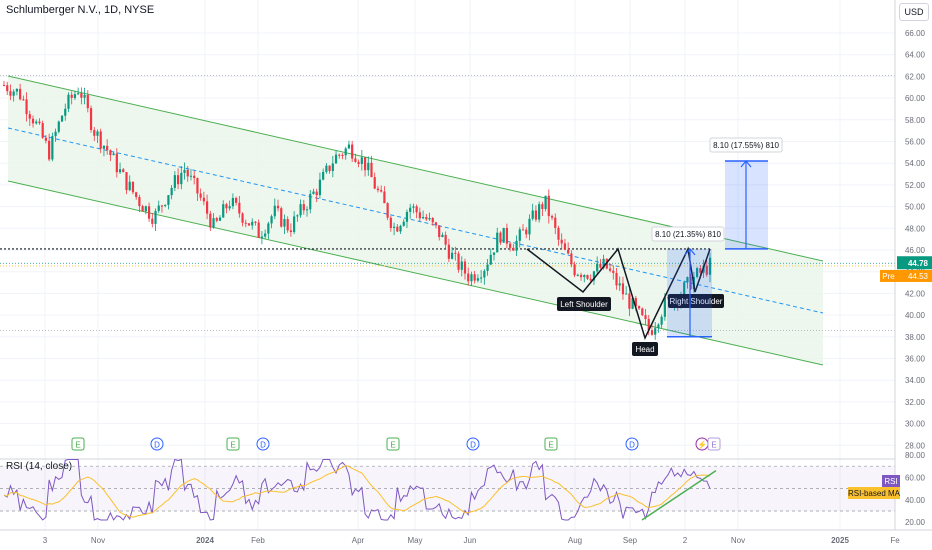  What do you see at coordinates (915, 228) in the screenshot?
I see `price-tick-label: 48.00` at bounding box center [915, 228].